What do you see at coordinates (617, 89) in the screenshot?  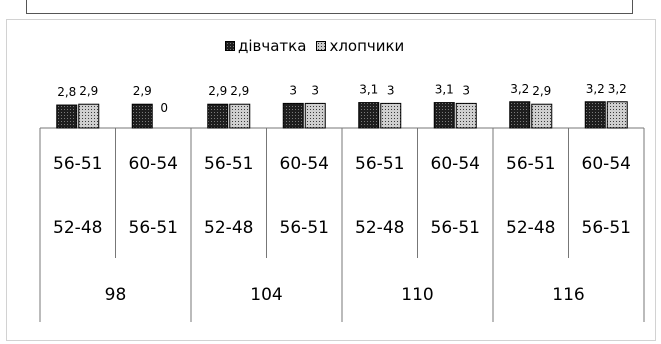 I see `data-label-boys: 3,2` at bounding box center [617, 89].